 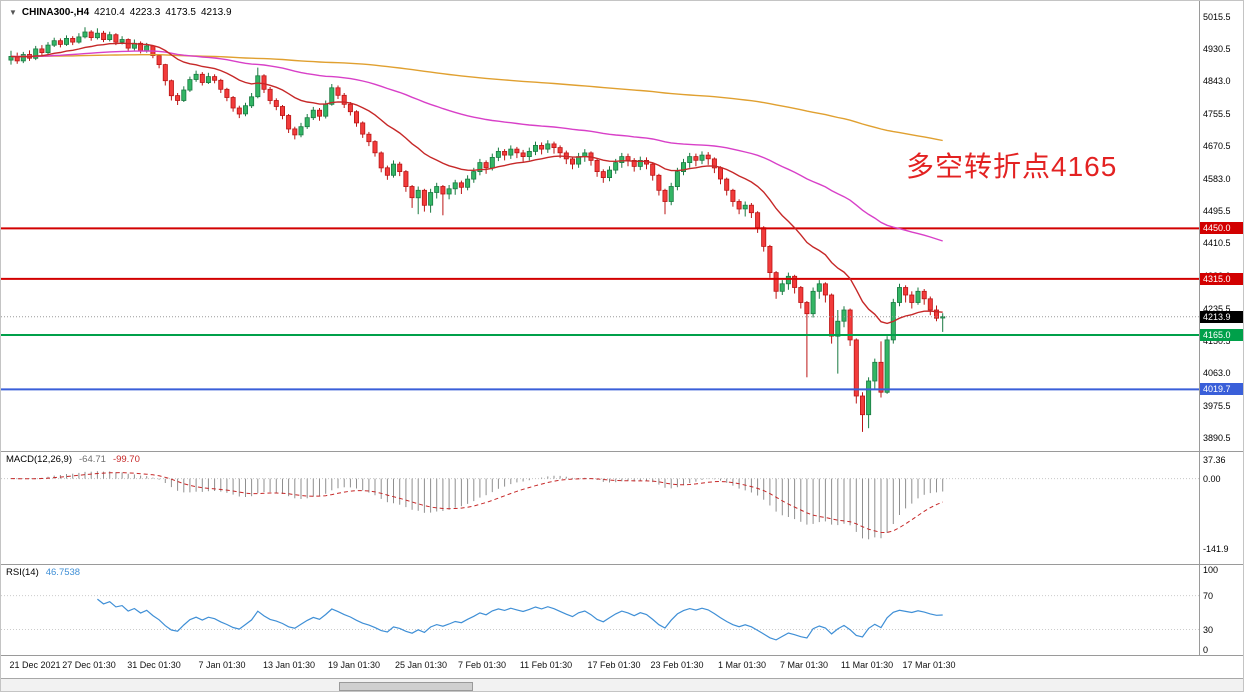 I want to click on axis-tick-label: 100, so click(x=1211, y=570).